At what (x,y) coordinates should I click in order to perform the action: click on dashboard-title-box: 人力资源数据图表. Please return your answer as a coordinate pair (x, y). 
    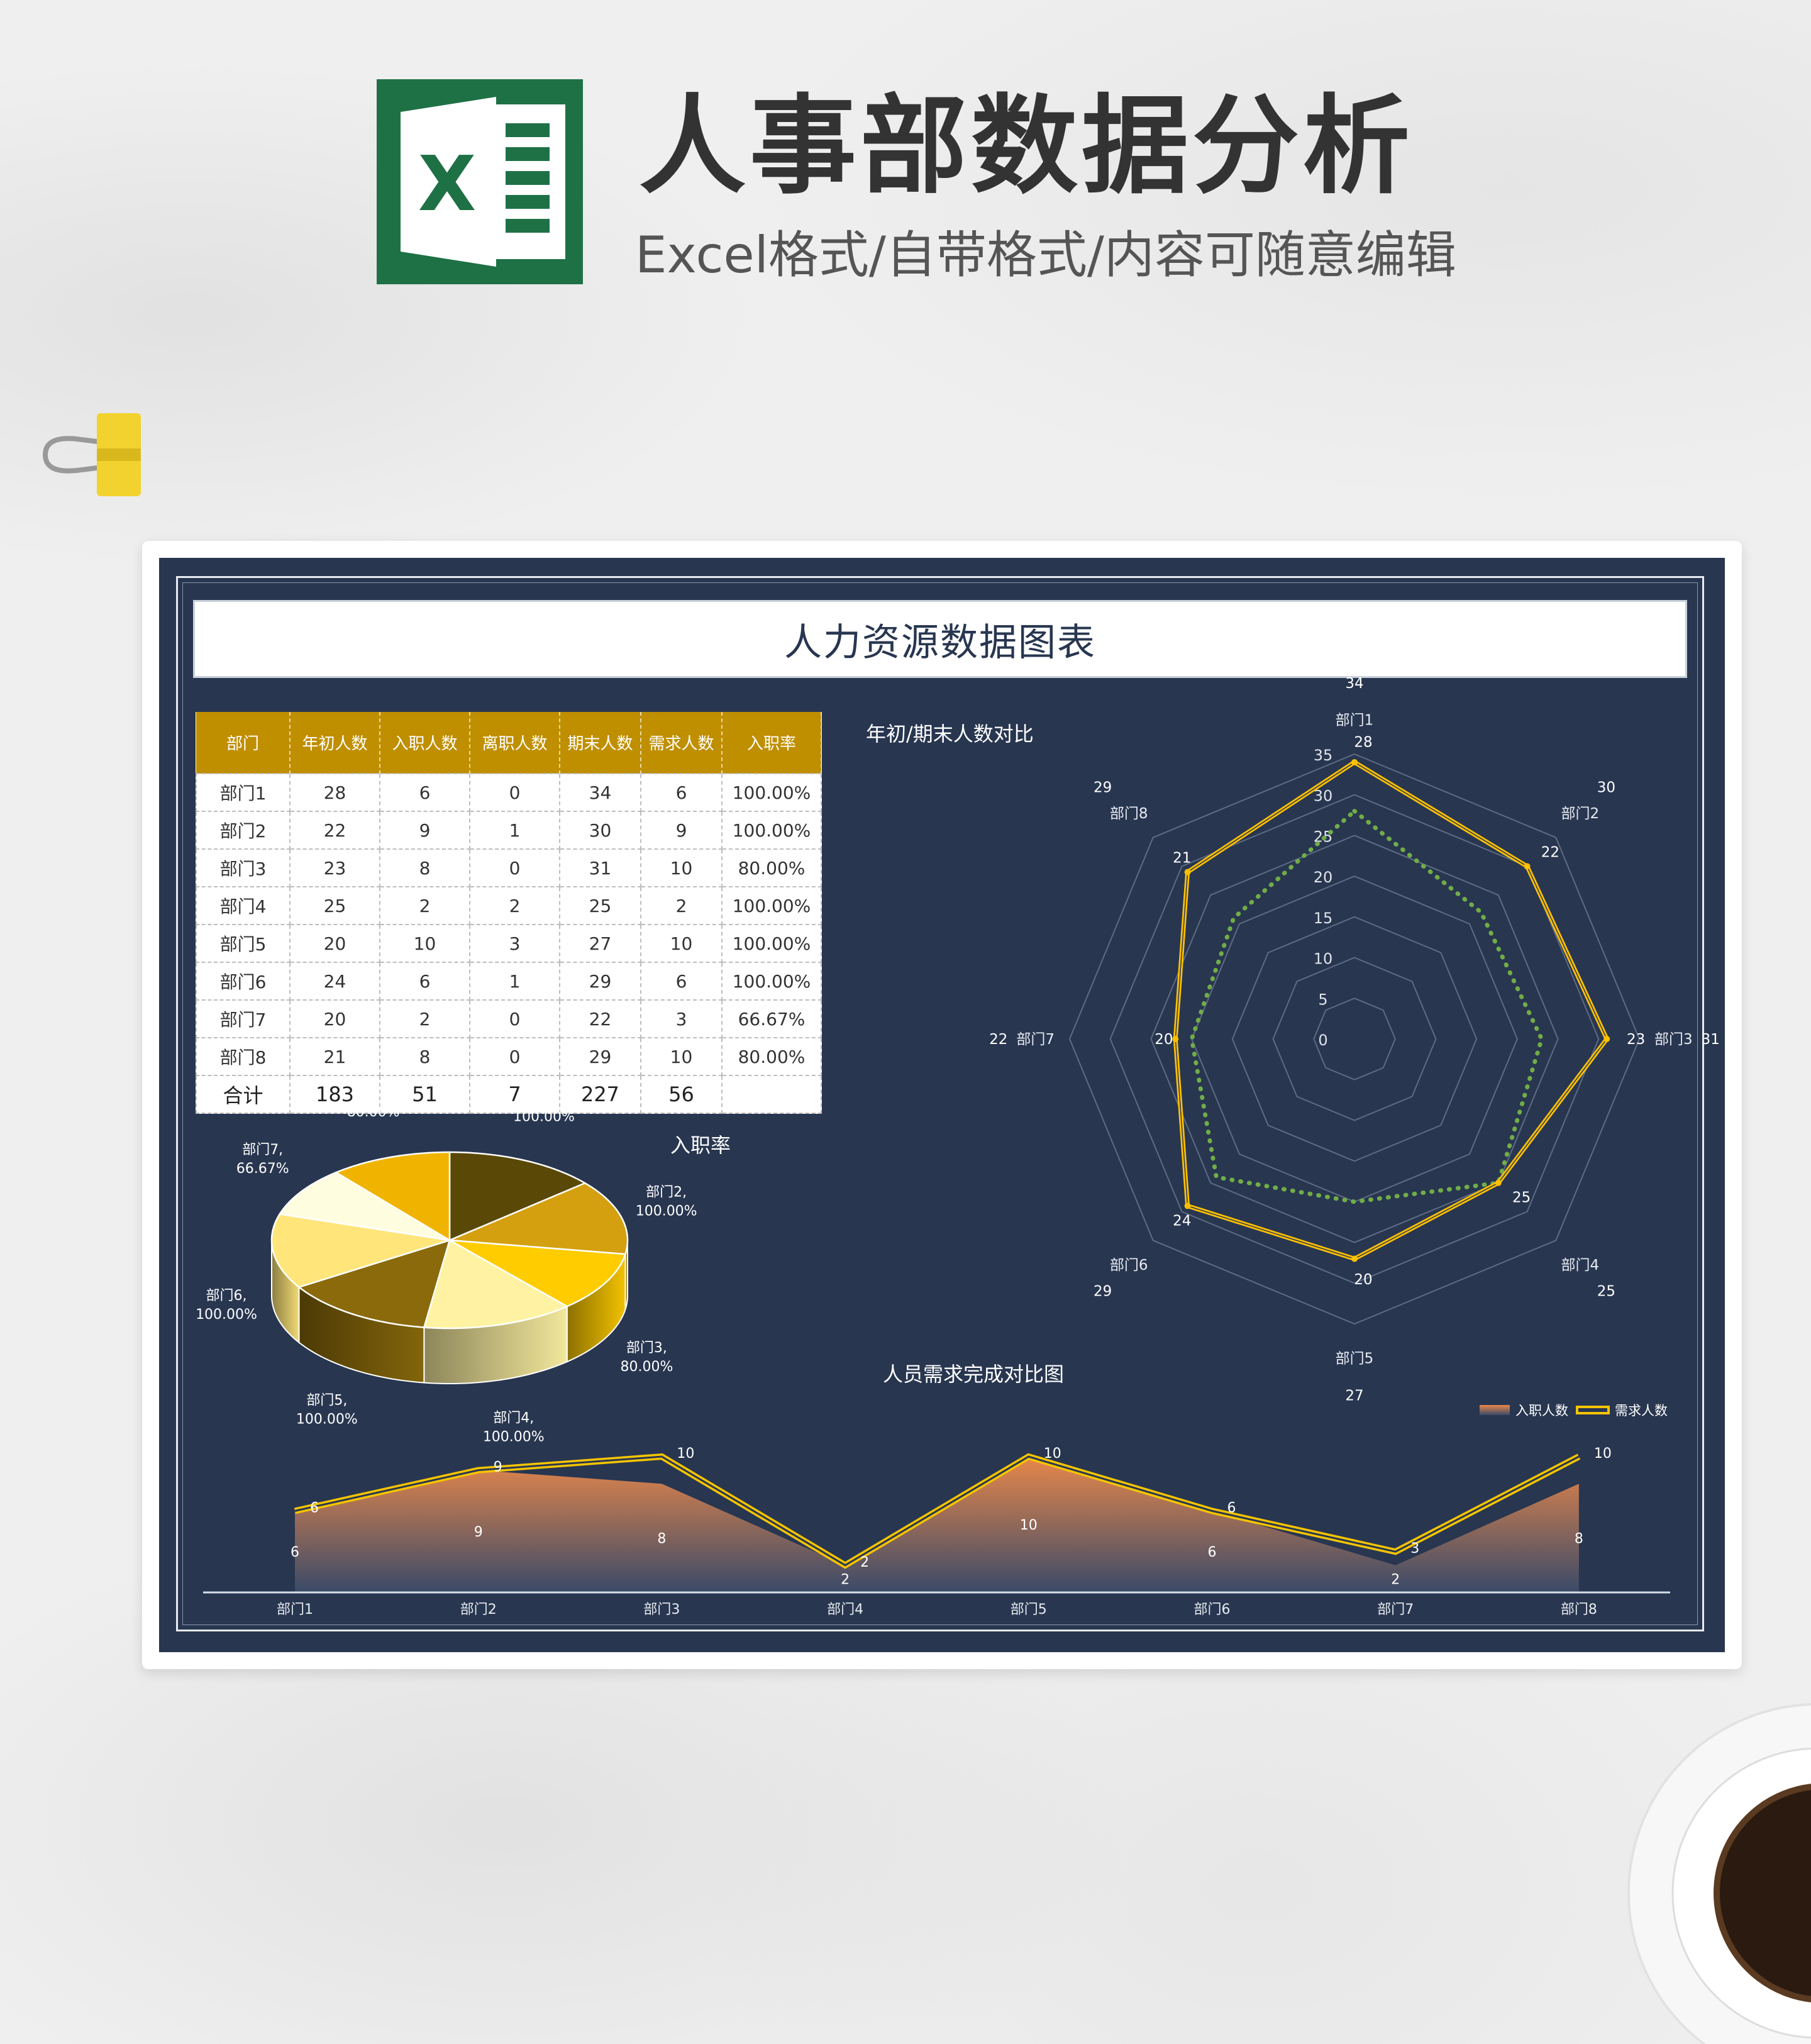
    Looking at the image, I should click on (940, 639).